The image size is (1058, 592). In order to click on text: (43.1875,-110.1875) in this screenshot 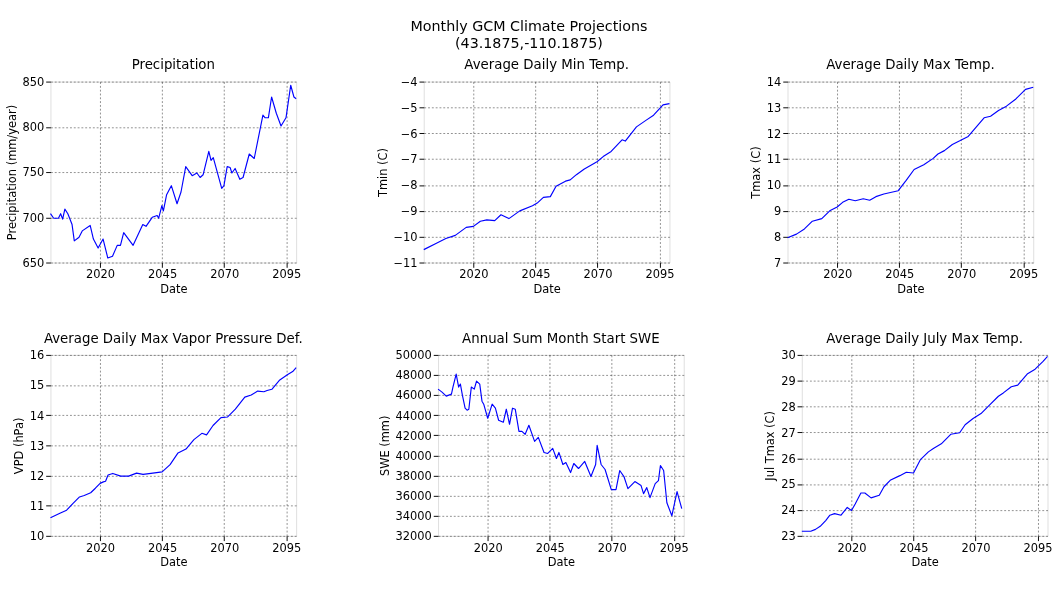, I will do `click(529, 42)`.